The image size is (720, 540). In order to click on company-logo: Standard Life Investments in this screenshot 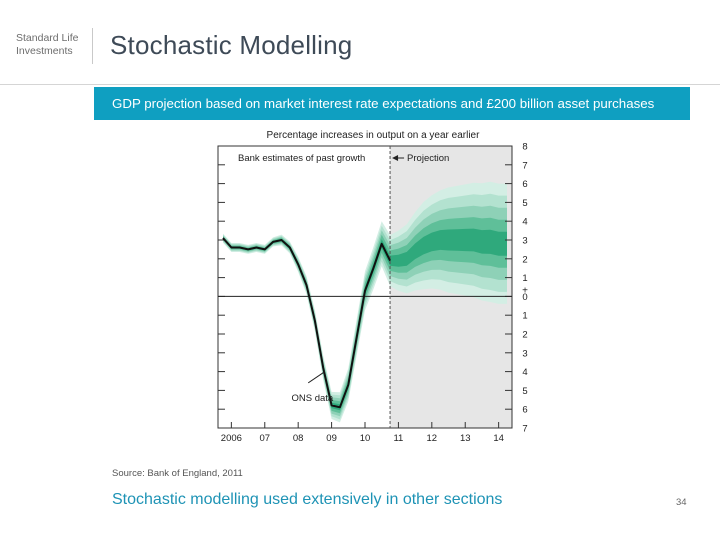, I will do `click(55, 45)`.